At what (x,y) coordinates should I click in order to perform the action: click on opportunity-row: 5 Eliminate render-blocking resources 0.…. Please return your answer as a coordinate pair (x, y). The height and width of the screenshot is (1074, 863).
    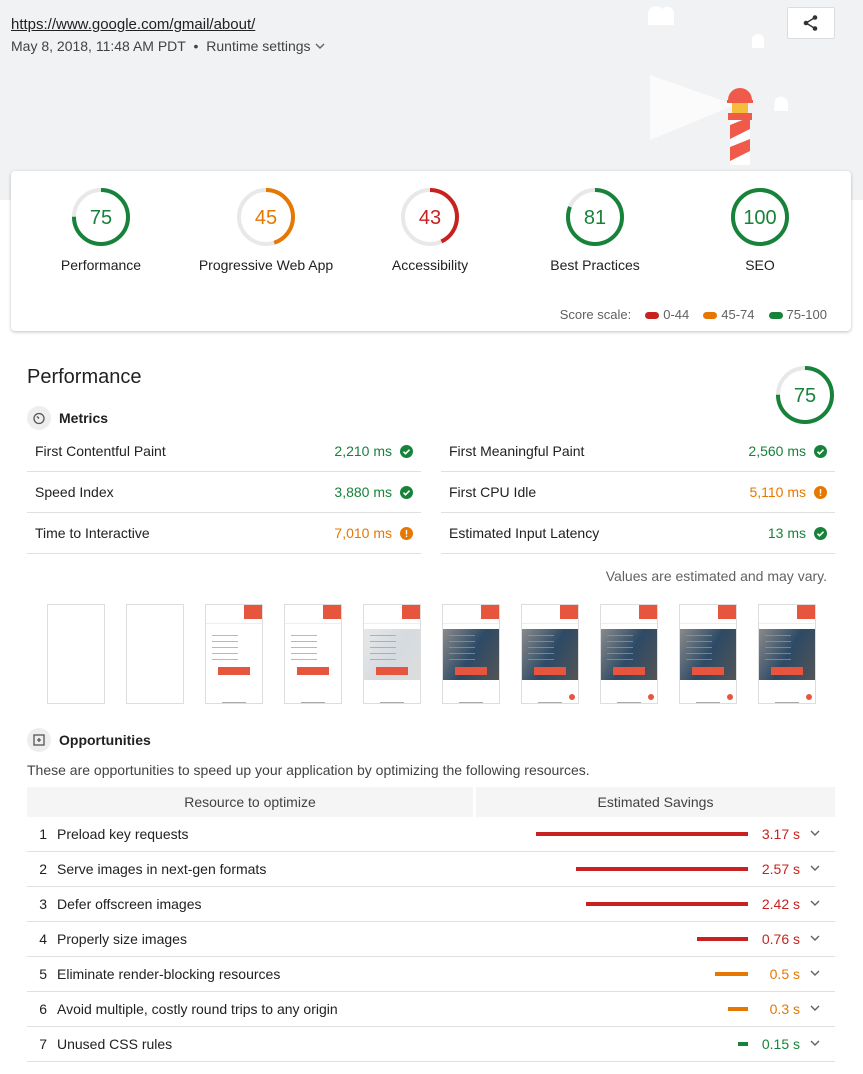
    Looking at the image, I should click on (431, 974).